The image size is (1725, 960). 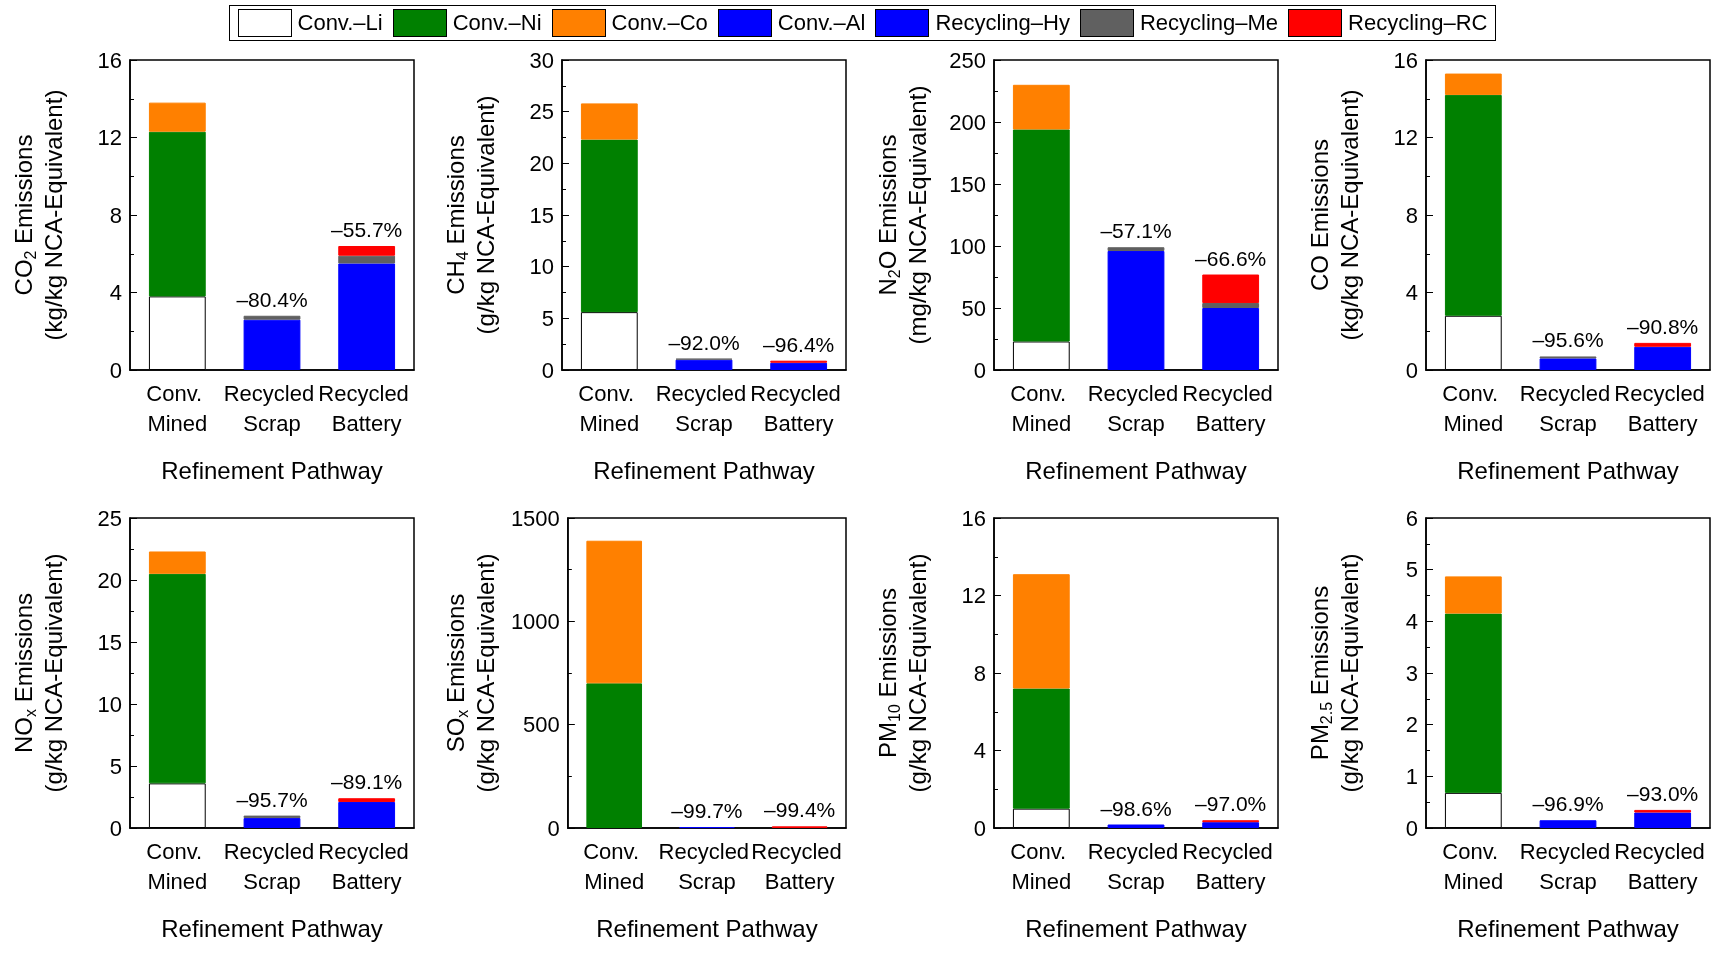 I want to click on annotation: –66.6%, so click(x=1231, y=258).